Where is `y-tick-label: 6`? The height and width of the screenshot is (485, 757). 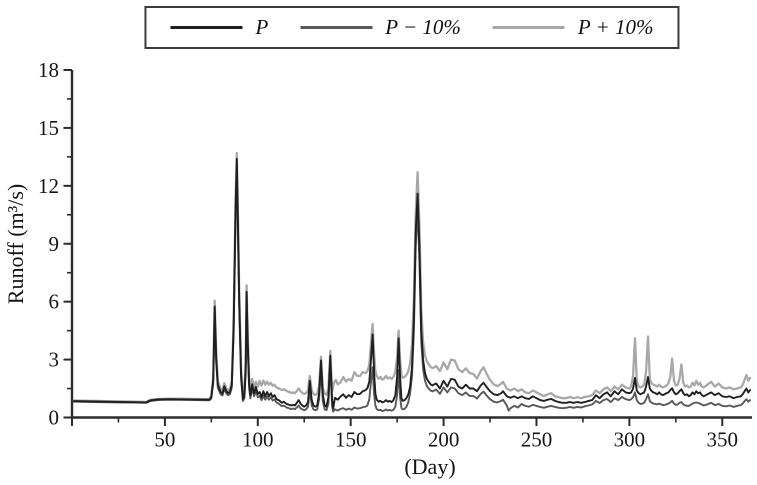 y-tick-label: 6 is located at coordinates (54, 302).